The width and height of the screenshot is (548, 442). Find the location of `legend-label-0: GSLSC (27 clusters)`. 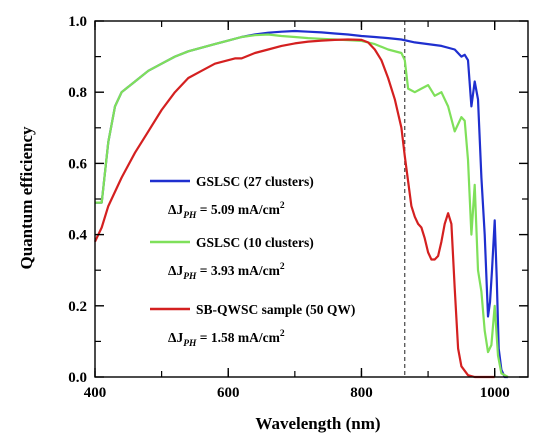

legend-label-0: GSLSC (27 clusters) is located at coordinates (255, 181).